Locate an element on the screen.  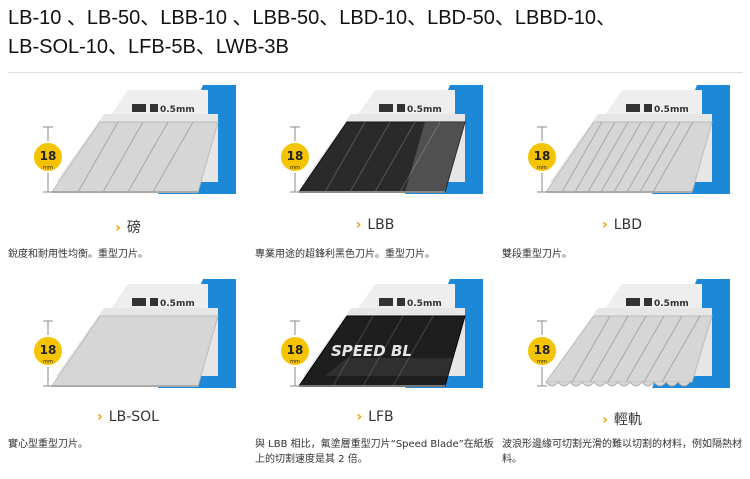
product-card-lbb: 0.5mm 18 mm › LBB 專業用途的超鋒利黑色刀片。重型刀片。 is located at coordinates (375, 179).